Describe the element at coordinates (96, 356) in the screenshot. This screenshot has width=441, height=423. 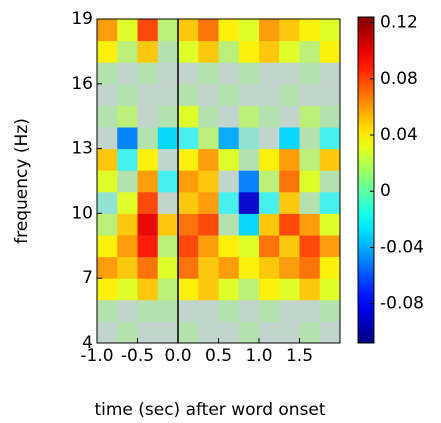
I see `x-tick-label: -1.0` at that location.